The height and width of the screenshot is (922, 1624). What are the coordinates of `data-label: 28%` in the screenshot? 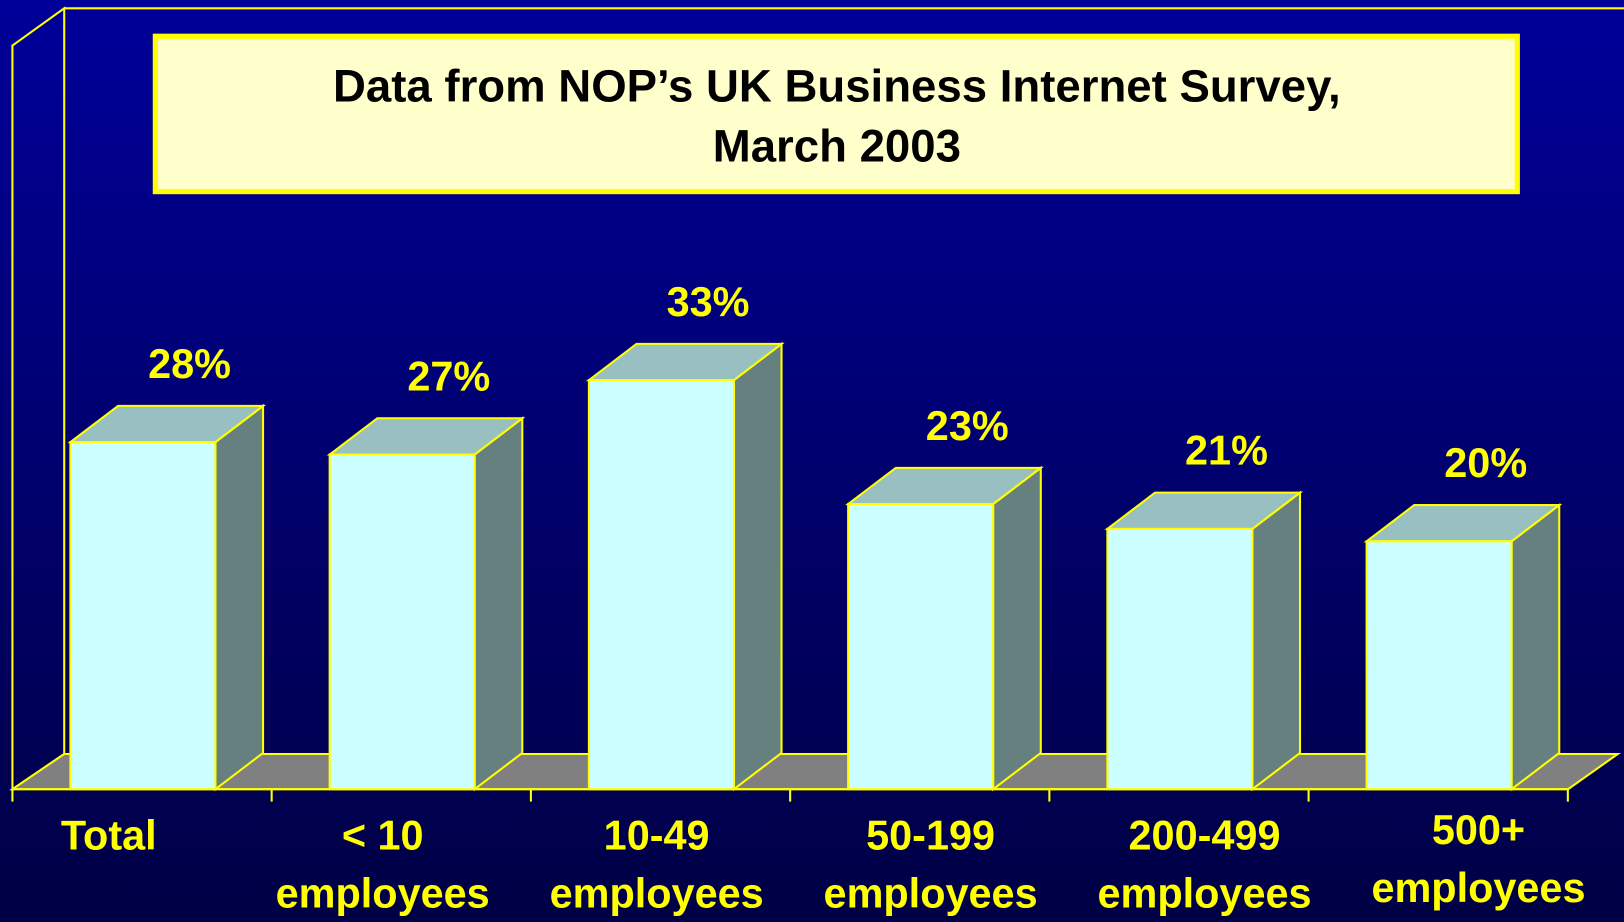 It's located at (189, 364).